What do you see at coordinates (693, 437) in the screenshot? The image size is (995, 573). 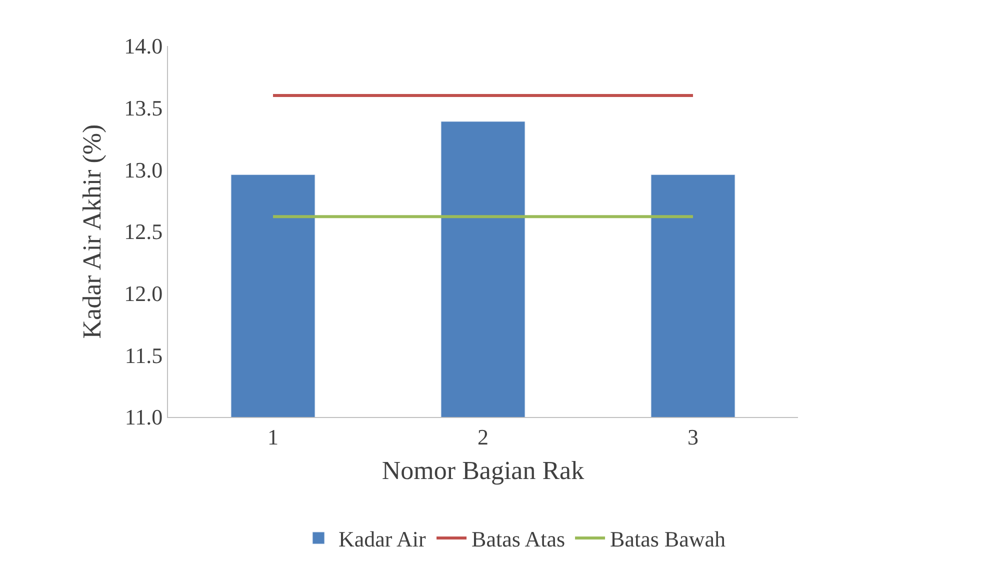 I see `x-tick-label: 3` at bounding box center [693, 437].